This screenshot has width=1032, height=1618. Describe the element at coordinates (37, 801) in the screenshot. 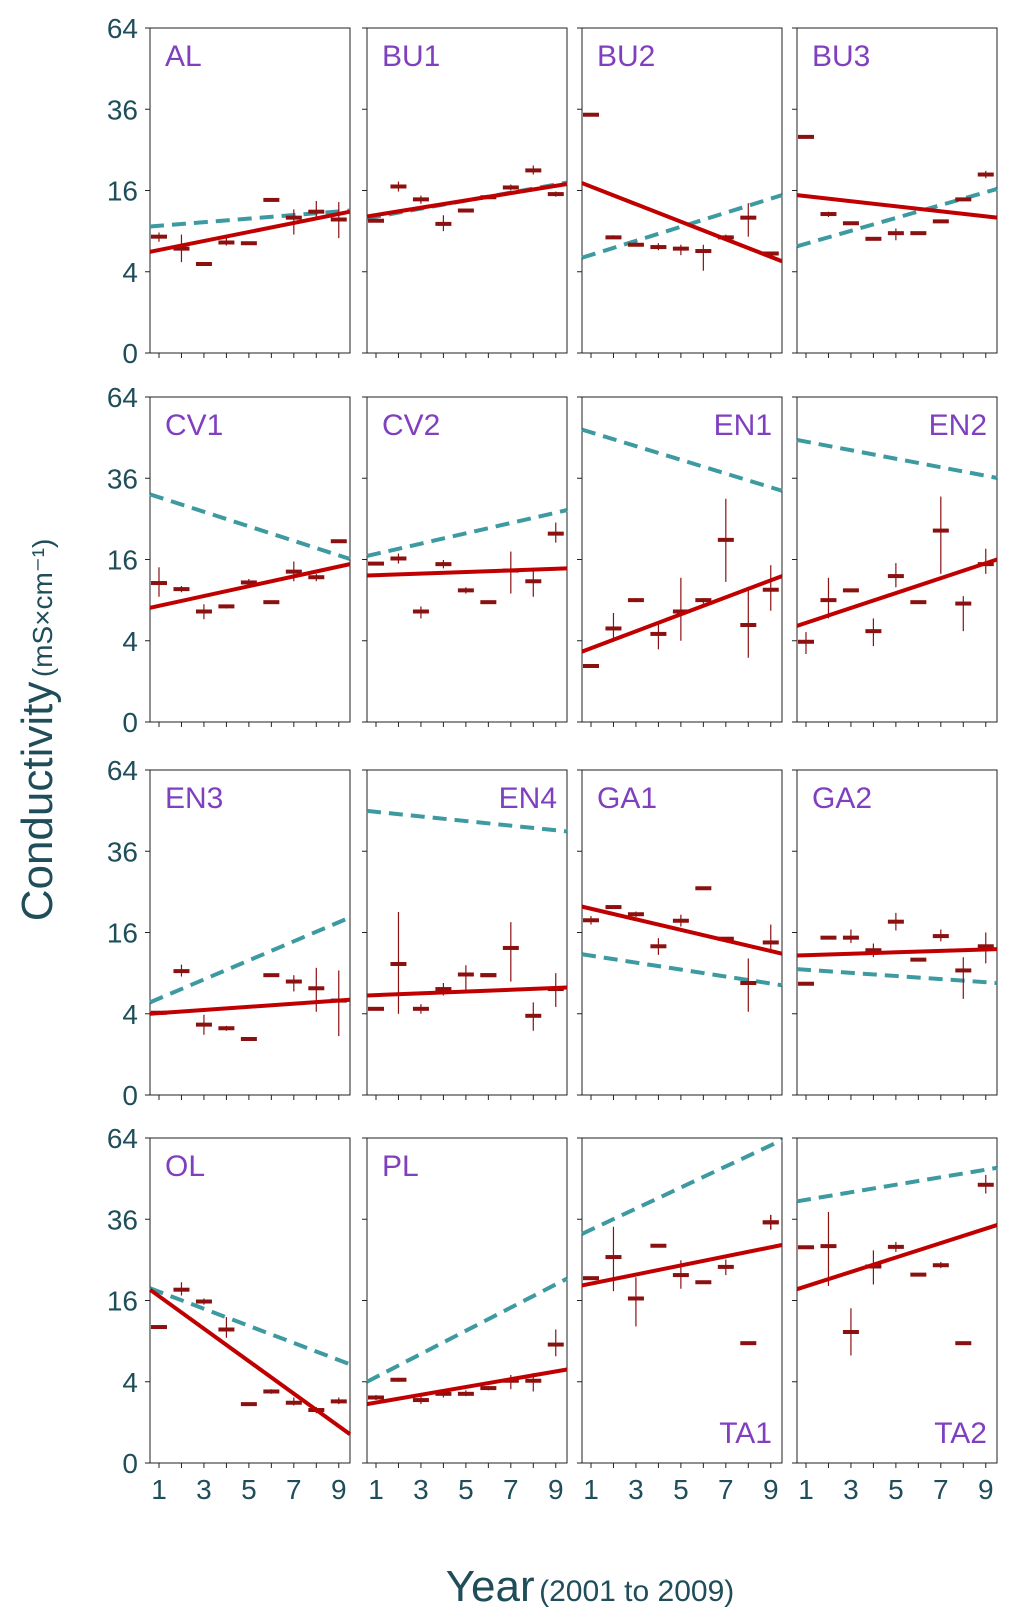

I see `y-axis-label: Conductivity` at that location.